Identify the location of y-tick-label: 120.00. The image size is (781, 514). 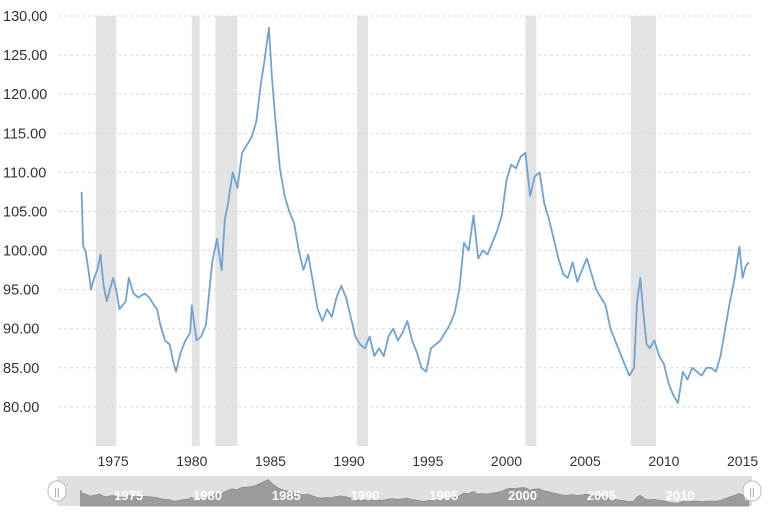
(25, 95).